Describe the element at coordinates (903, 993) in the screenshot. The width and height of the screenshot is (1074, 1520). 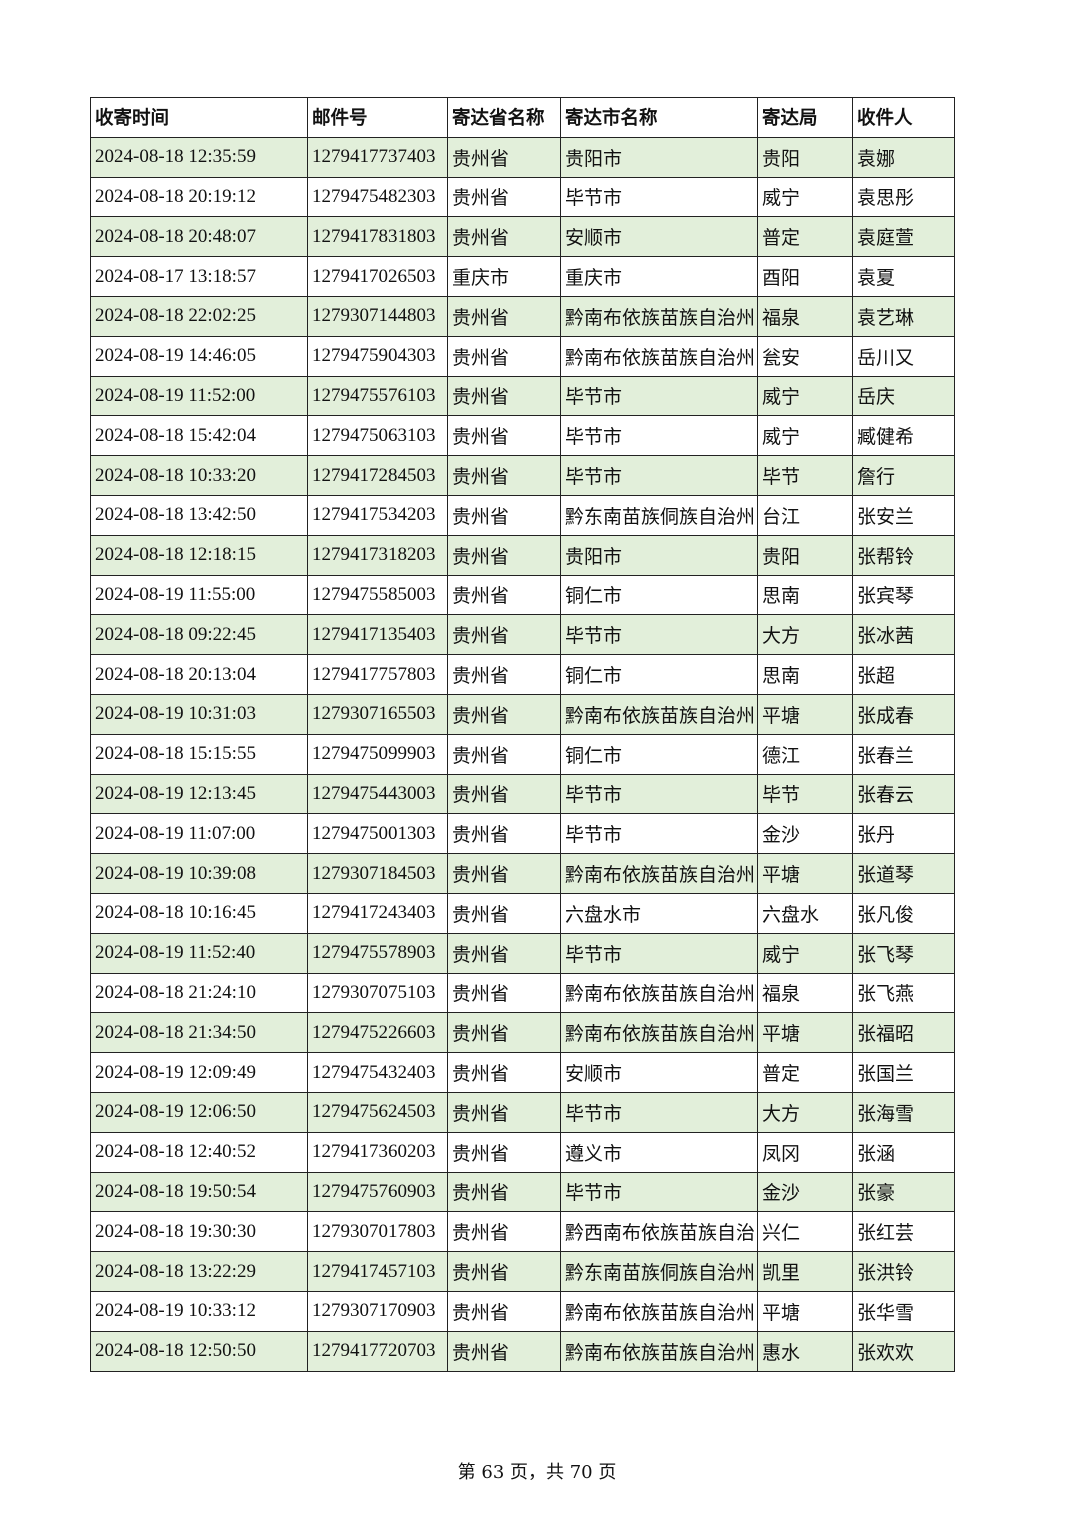
I see `cell-col-recipient: 张飞燕` at that location.